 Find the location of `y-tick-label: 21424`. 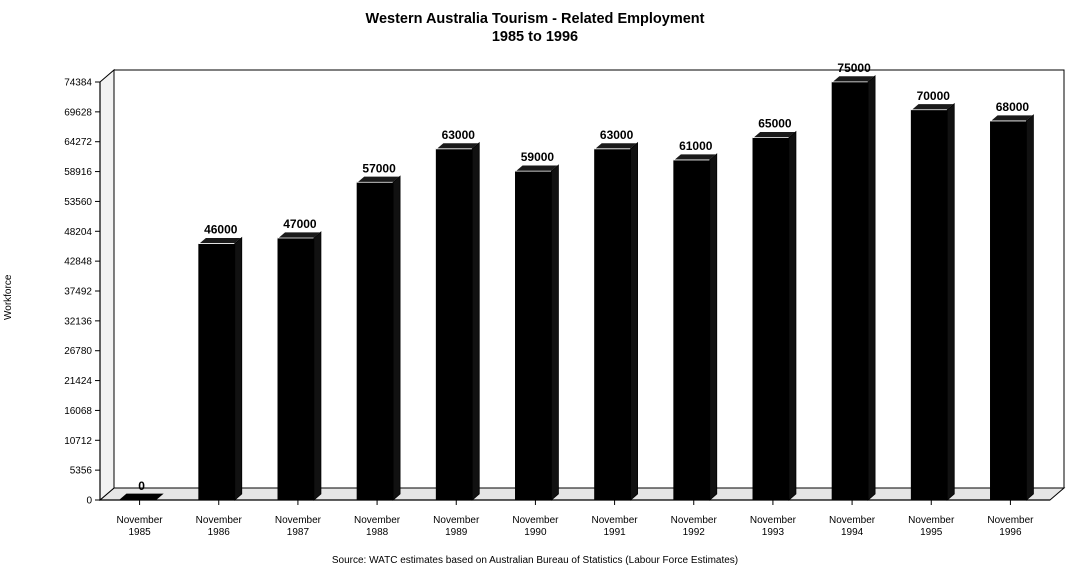

y-tick-label: 21424 is located at coordinates (78, 381).